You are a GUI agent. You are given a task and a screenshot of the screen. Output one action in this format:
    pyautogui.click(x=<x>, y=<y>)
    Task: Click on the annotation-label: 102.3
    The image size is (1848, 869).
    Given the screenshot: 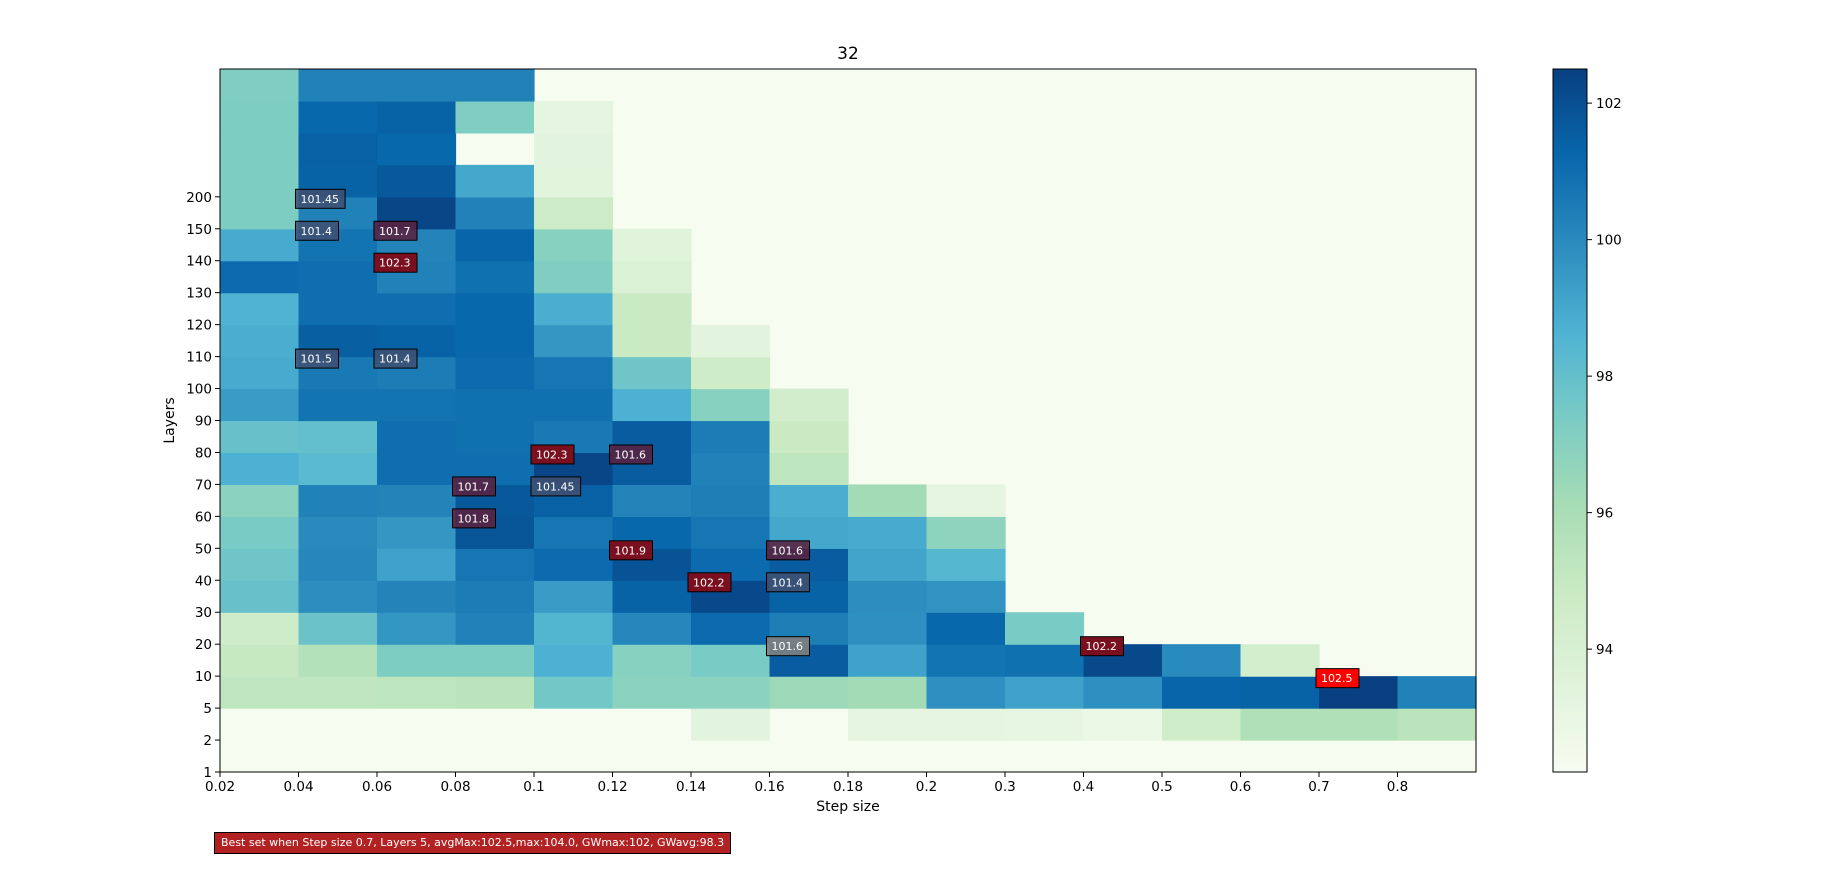 What is the action you would take?
    pyautogui.click(x=395, y=262)
    